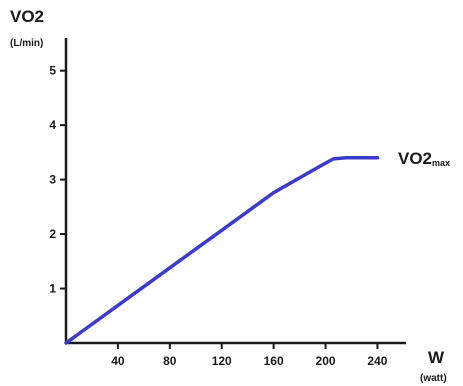 The image size is (463, 386). What do you see at coordinates (436, 357) in the screenshot?
I see `x-axis-title: W` at bounding box center [436, 357].